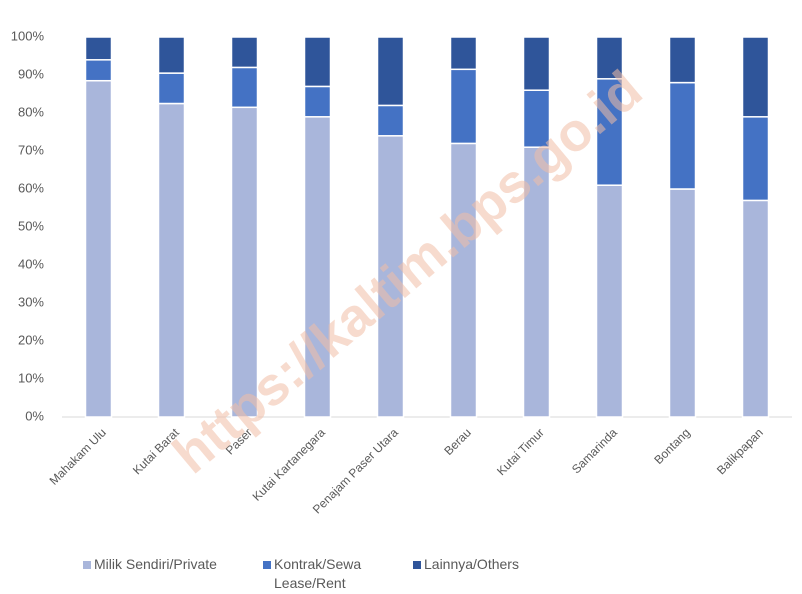 The image size is (802, 594). Describe the element at coordinates (155, 564) in the screenshot. I see `legend-label: Milik Sendiri/Private` at that location.